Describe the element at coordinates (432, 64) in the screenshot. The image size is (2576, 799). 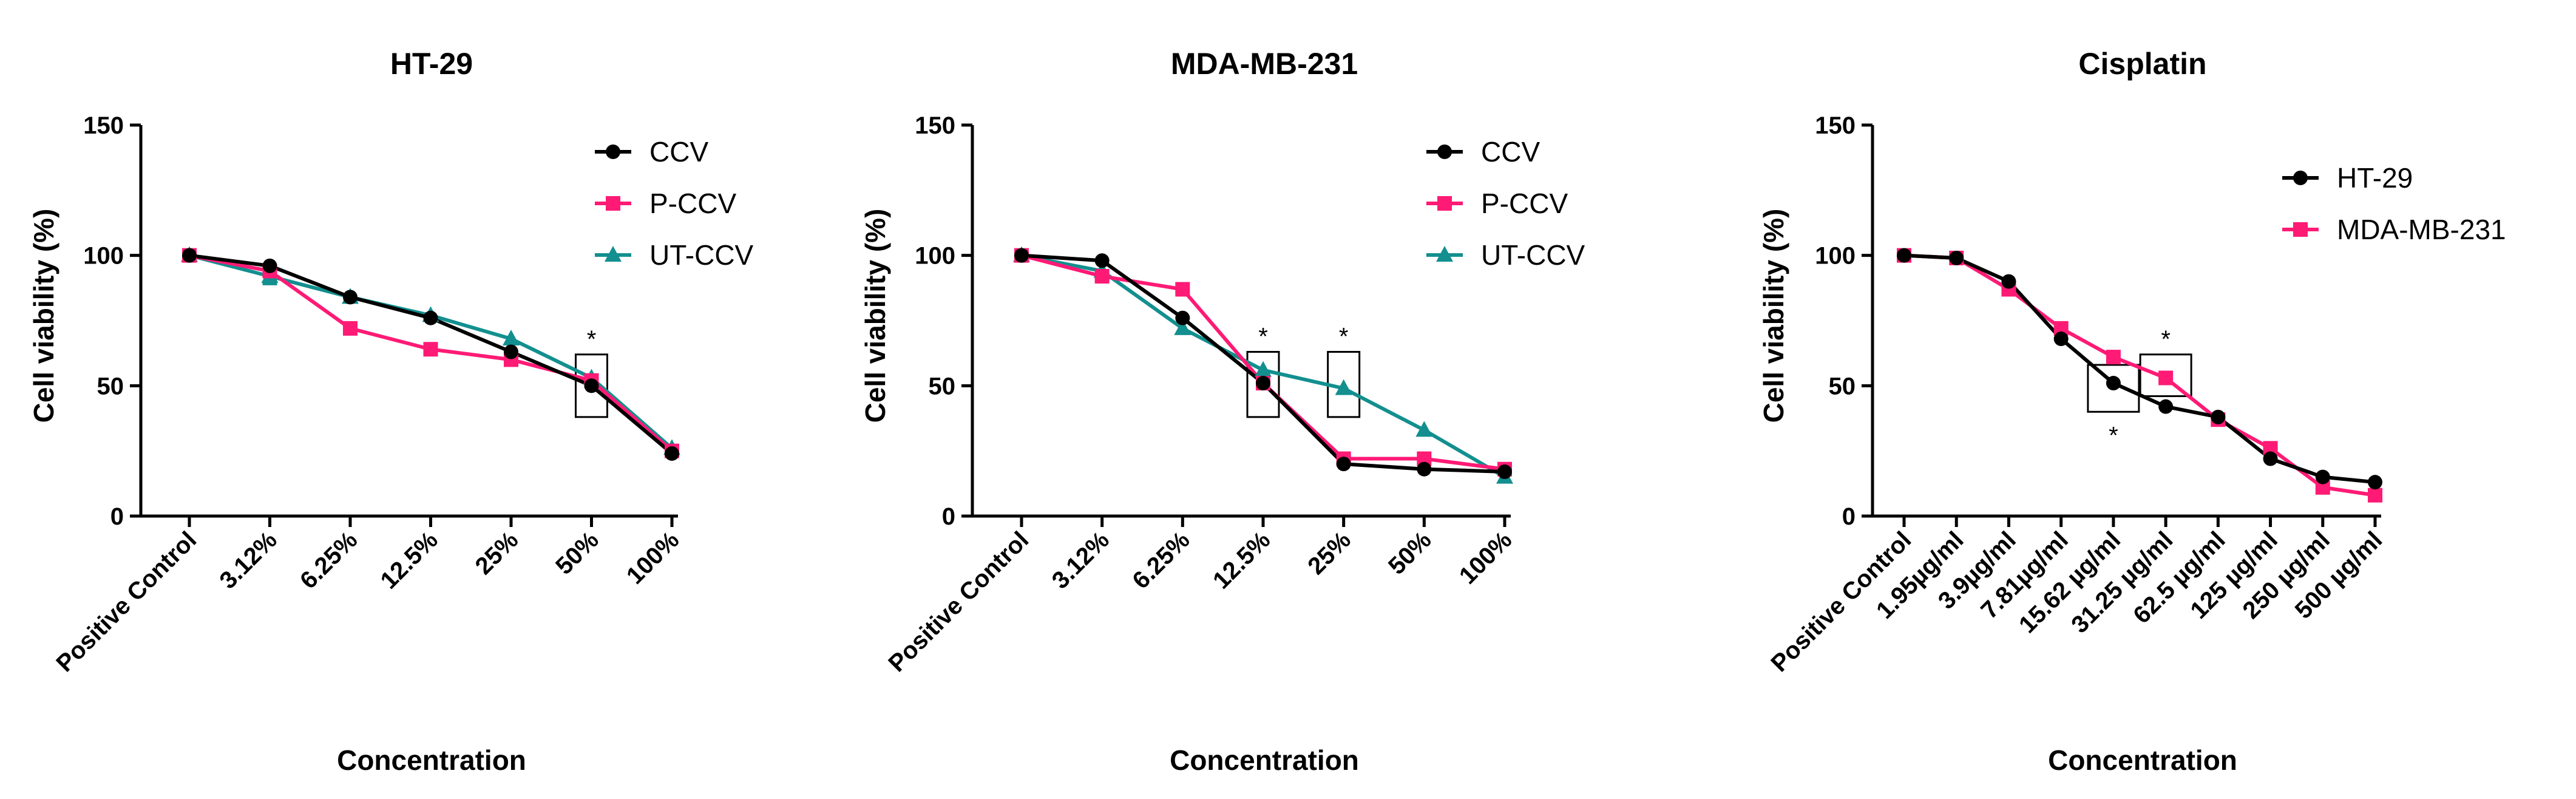
I see `chart-title: HT-29` at that location.